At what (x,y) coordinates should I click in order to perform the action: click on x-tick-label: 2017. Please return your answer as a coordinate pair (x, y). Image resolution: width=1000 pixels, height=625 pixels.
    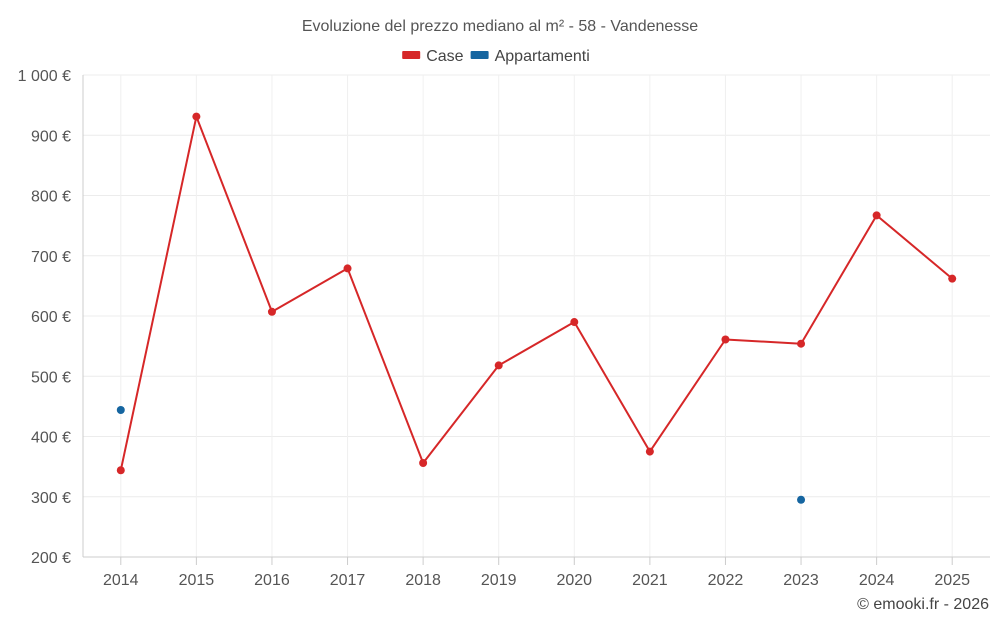
    Looking at the image, I should click on (348, 580).